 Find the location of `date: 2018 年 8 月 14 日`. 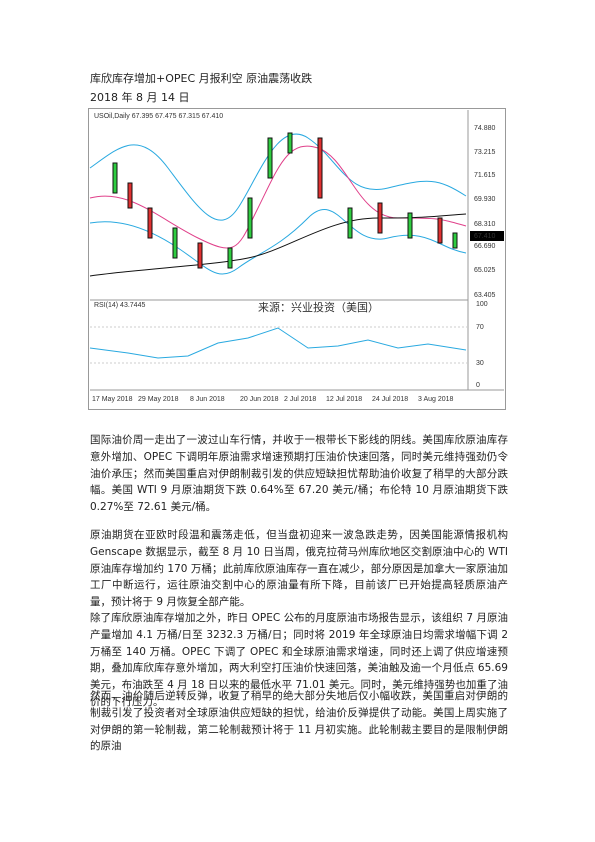

date: 2018 年 8 月 14 日 is located at coordinates (140, 97).